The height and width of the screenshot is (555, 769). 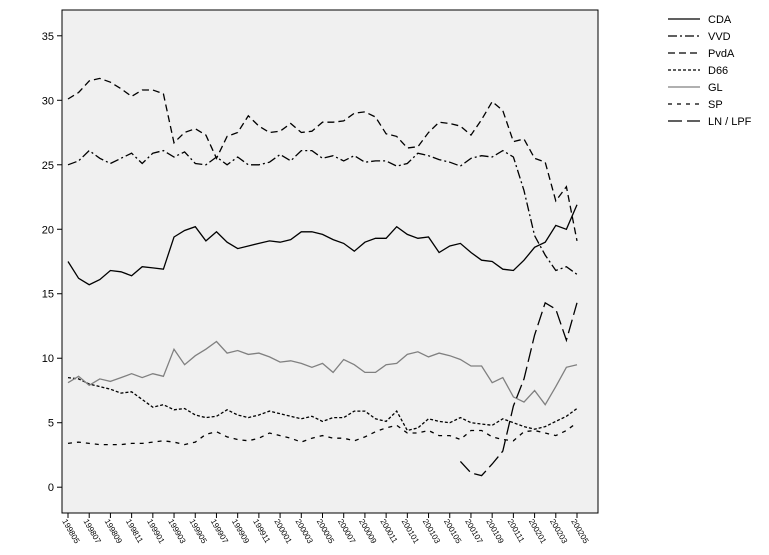 I want to click on x-tick-label: 200109, so click(x=494, y=532).